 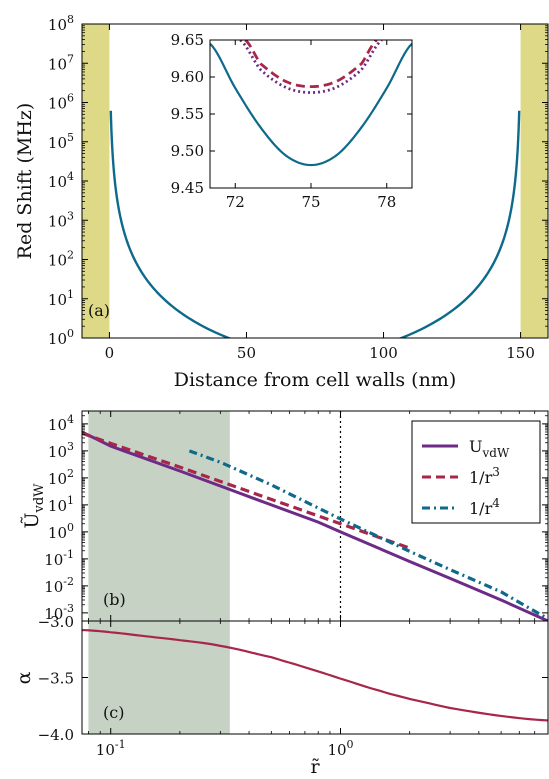 I want to click on y-tick-label: −3.0, so click(x=56, y=622).